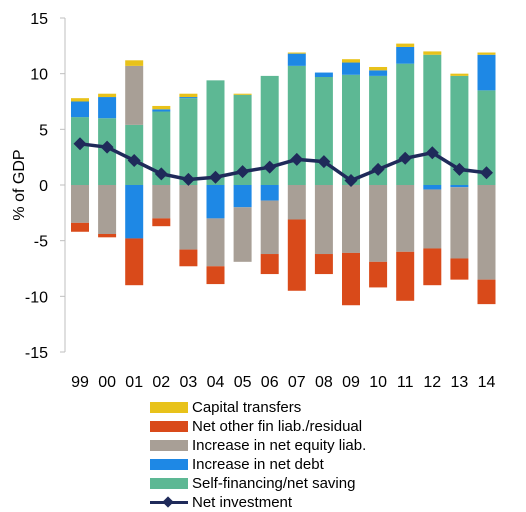  I want to click on axes-layer, so click(63, 185).